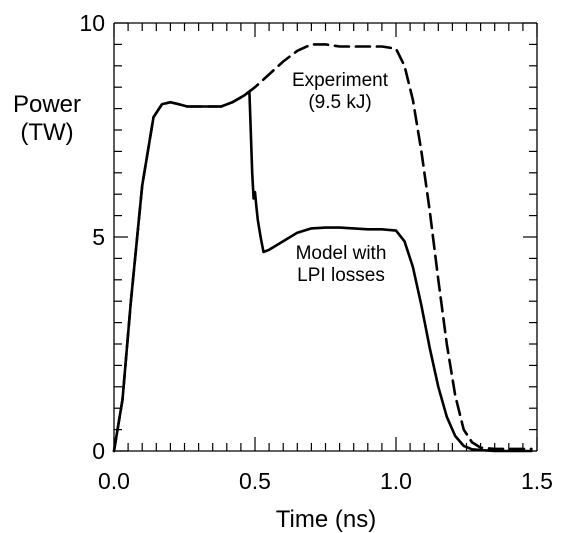  What do you see at coordinates (98, 237) in the screenshot?
I see `y-tick-label: 5` at bounding box center [98, 237].